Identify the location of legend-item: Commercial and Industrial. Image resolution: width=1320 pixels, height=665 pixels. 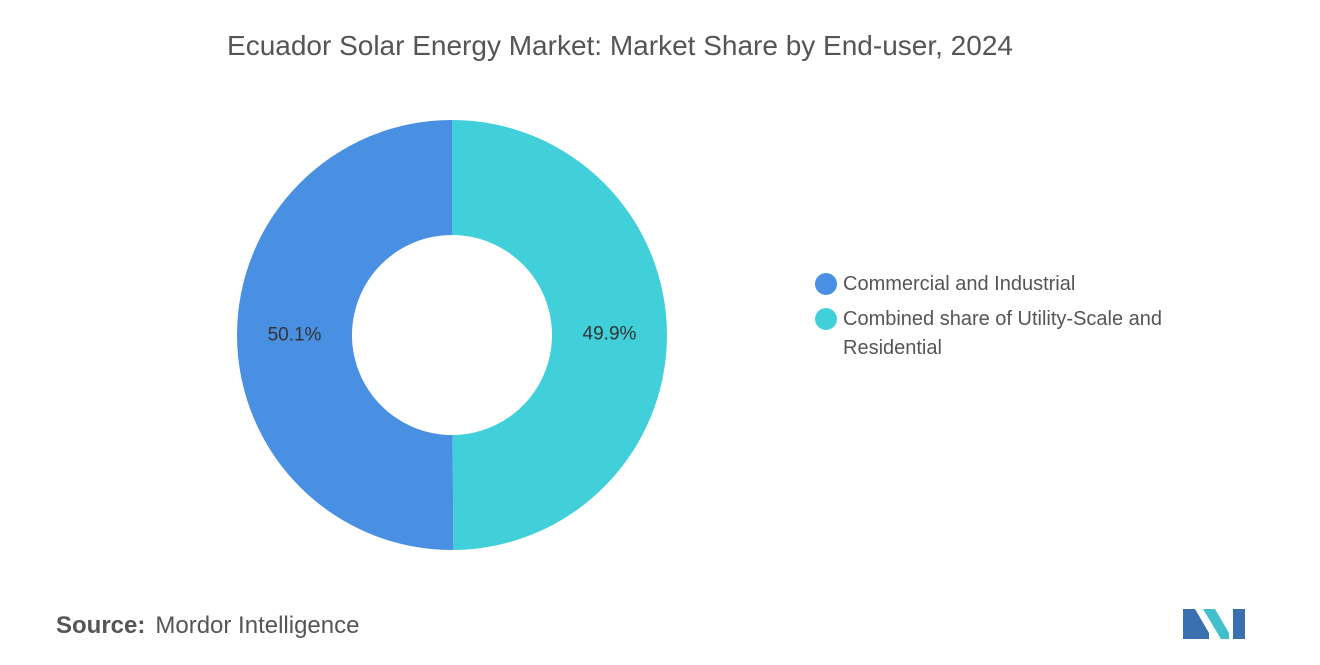
(1015, 284).